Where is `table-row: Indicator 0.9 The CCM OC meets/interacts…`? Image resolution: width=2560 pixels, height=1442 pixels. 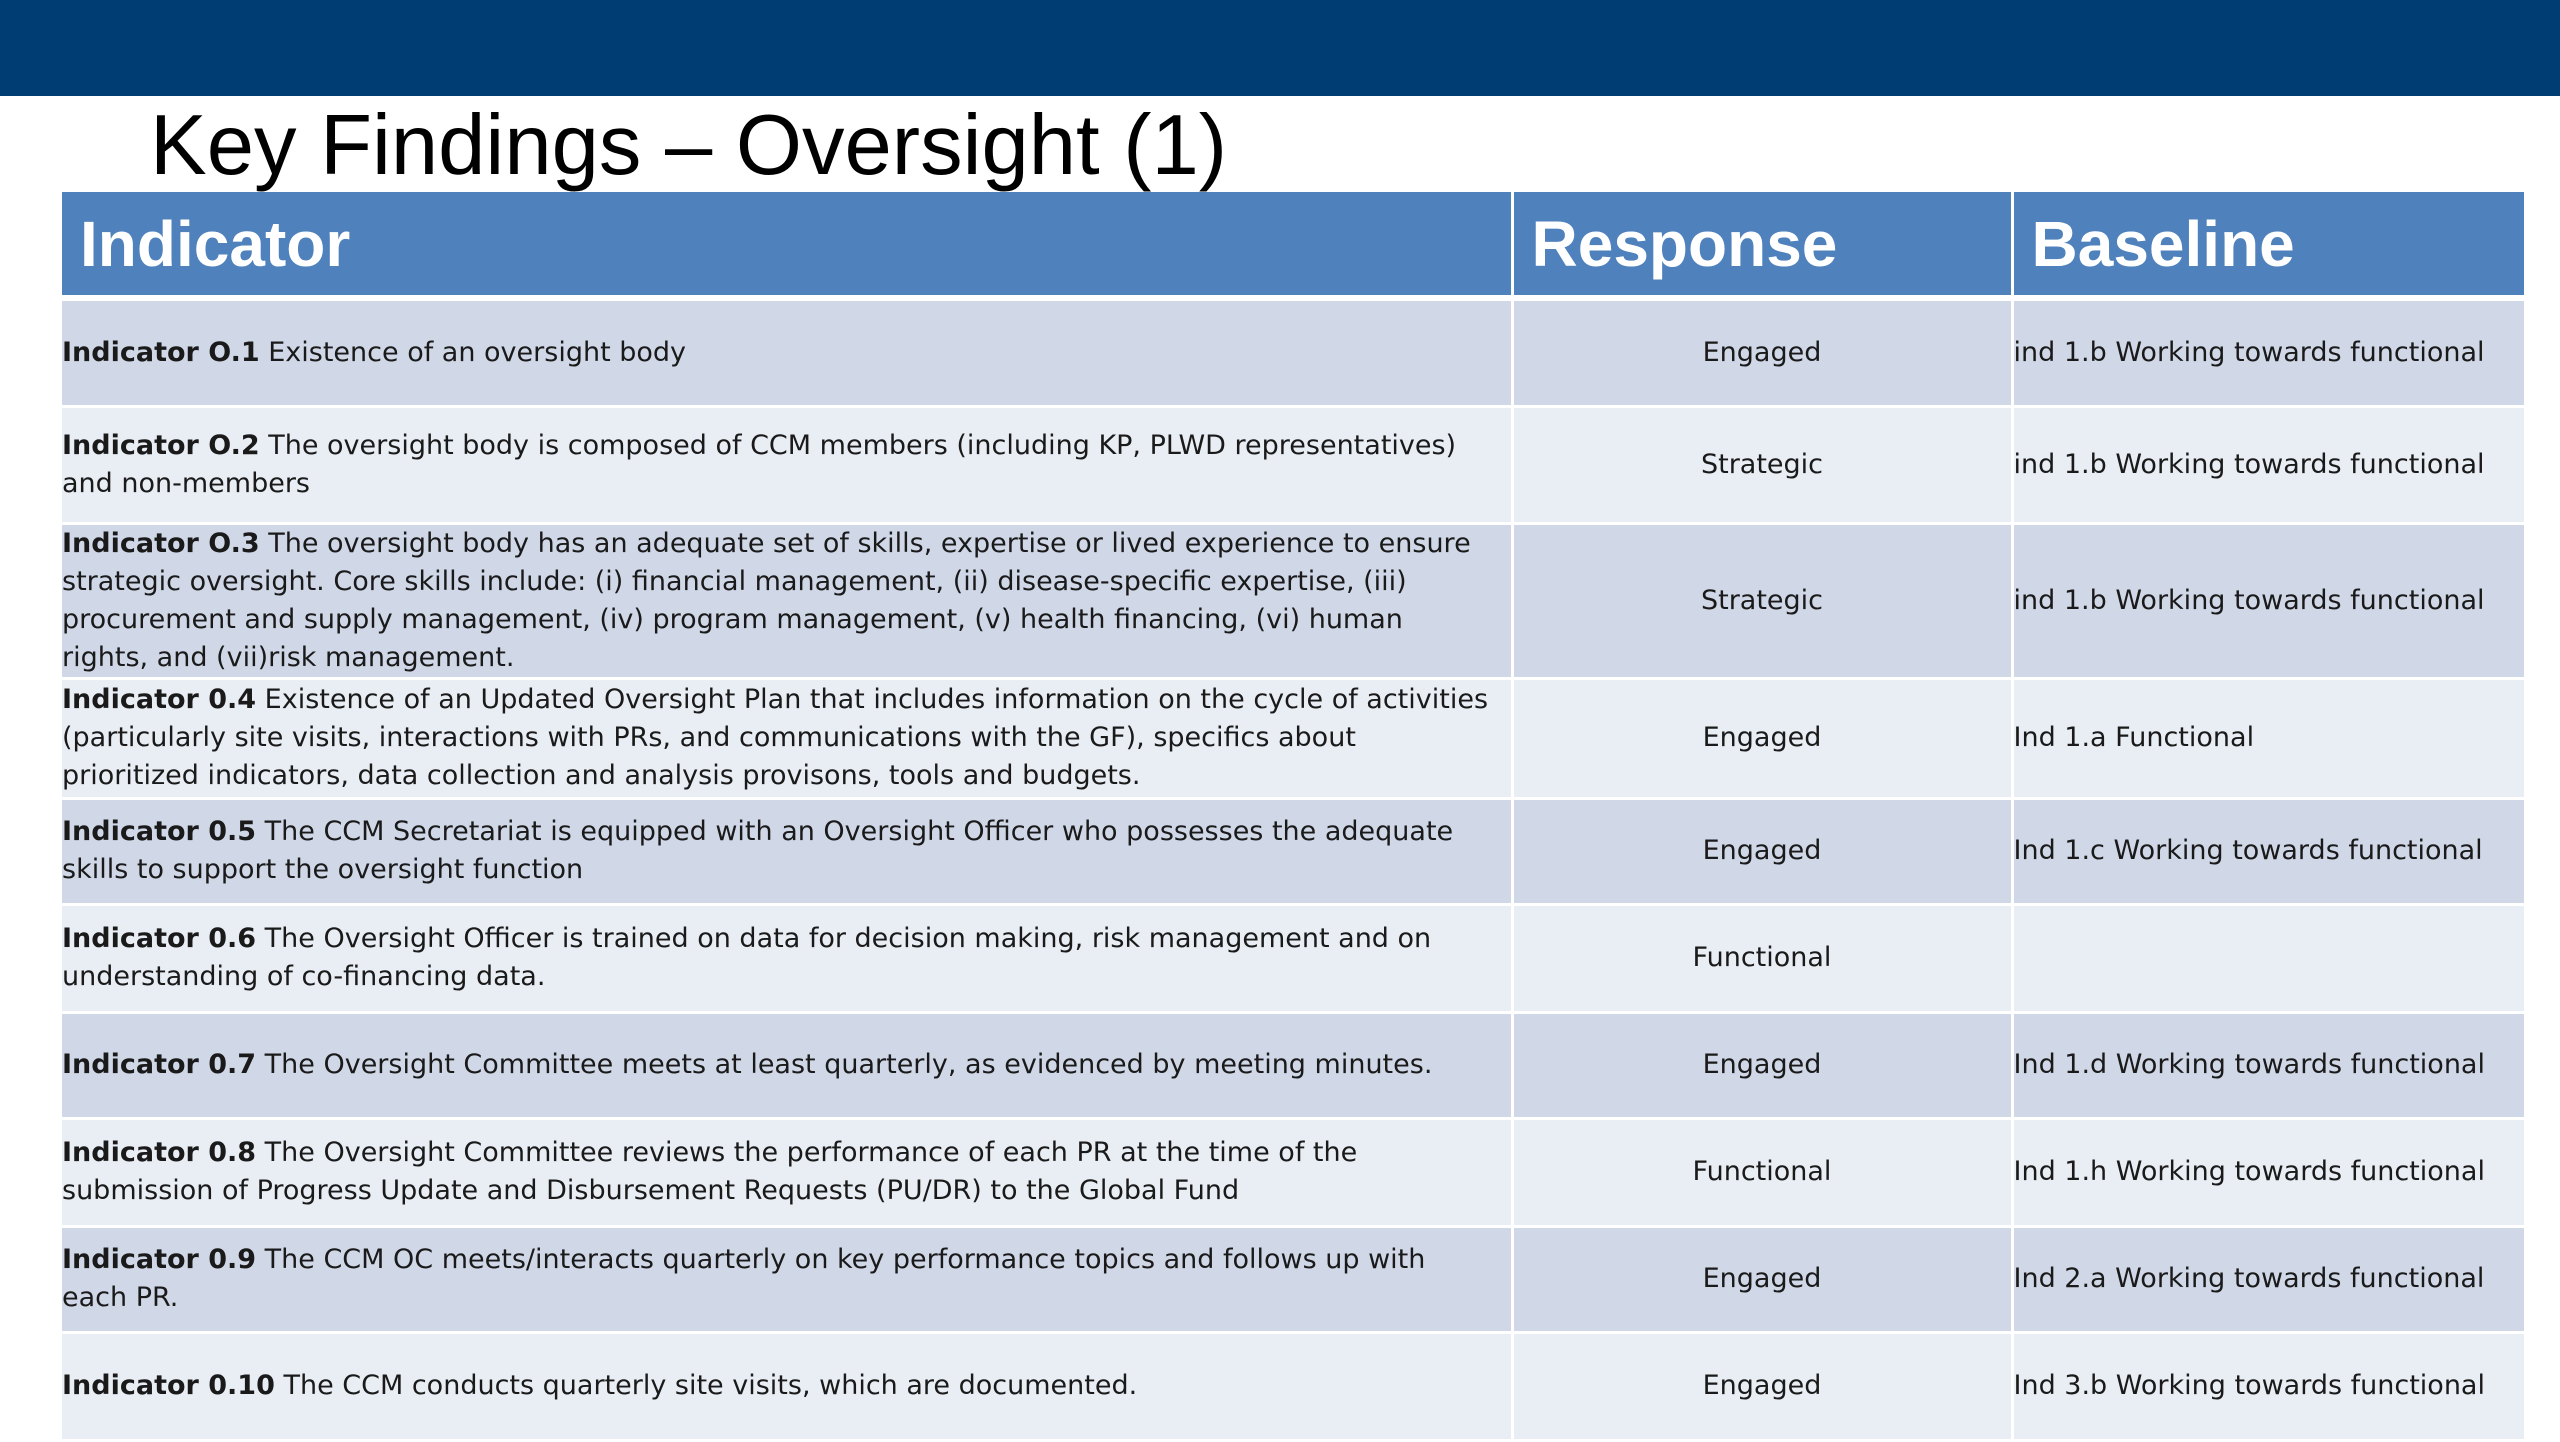
table-row: Indicator 0.9 The CCM OC meets/interacts… is located at coordinates (1293, 1280).